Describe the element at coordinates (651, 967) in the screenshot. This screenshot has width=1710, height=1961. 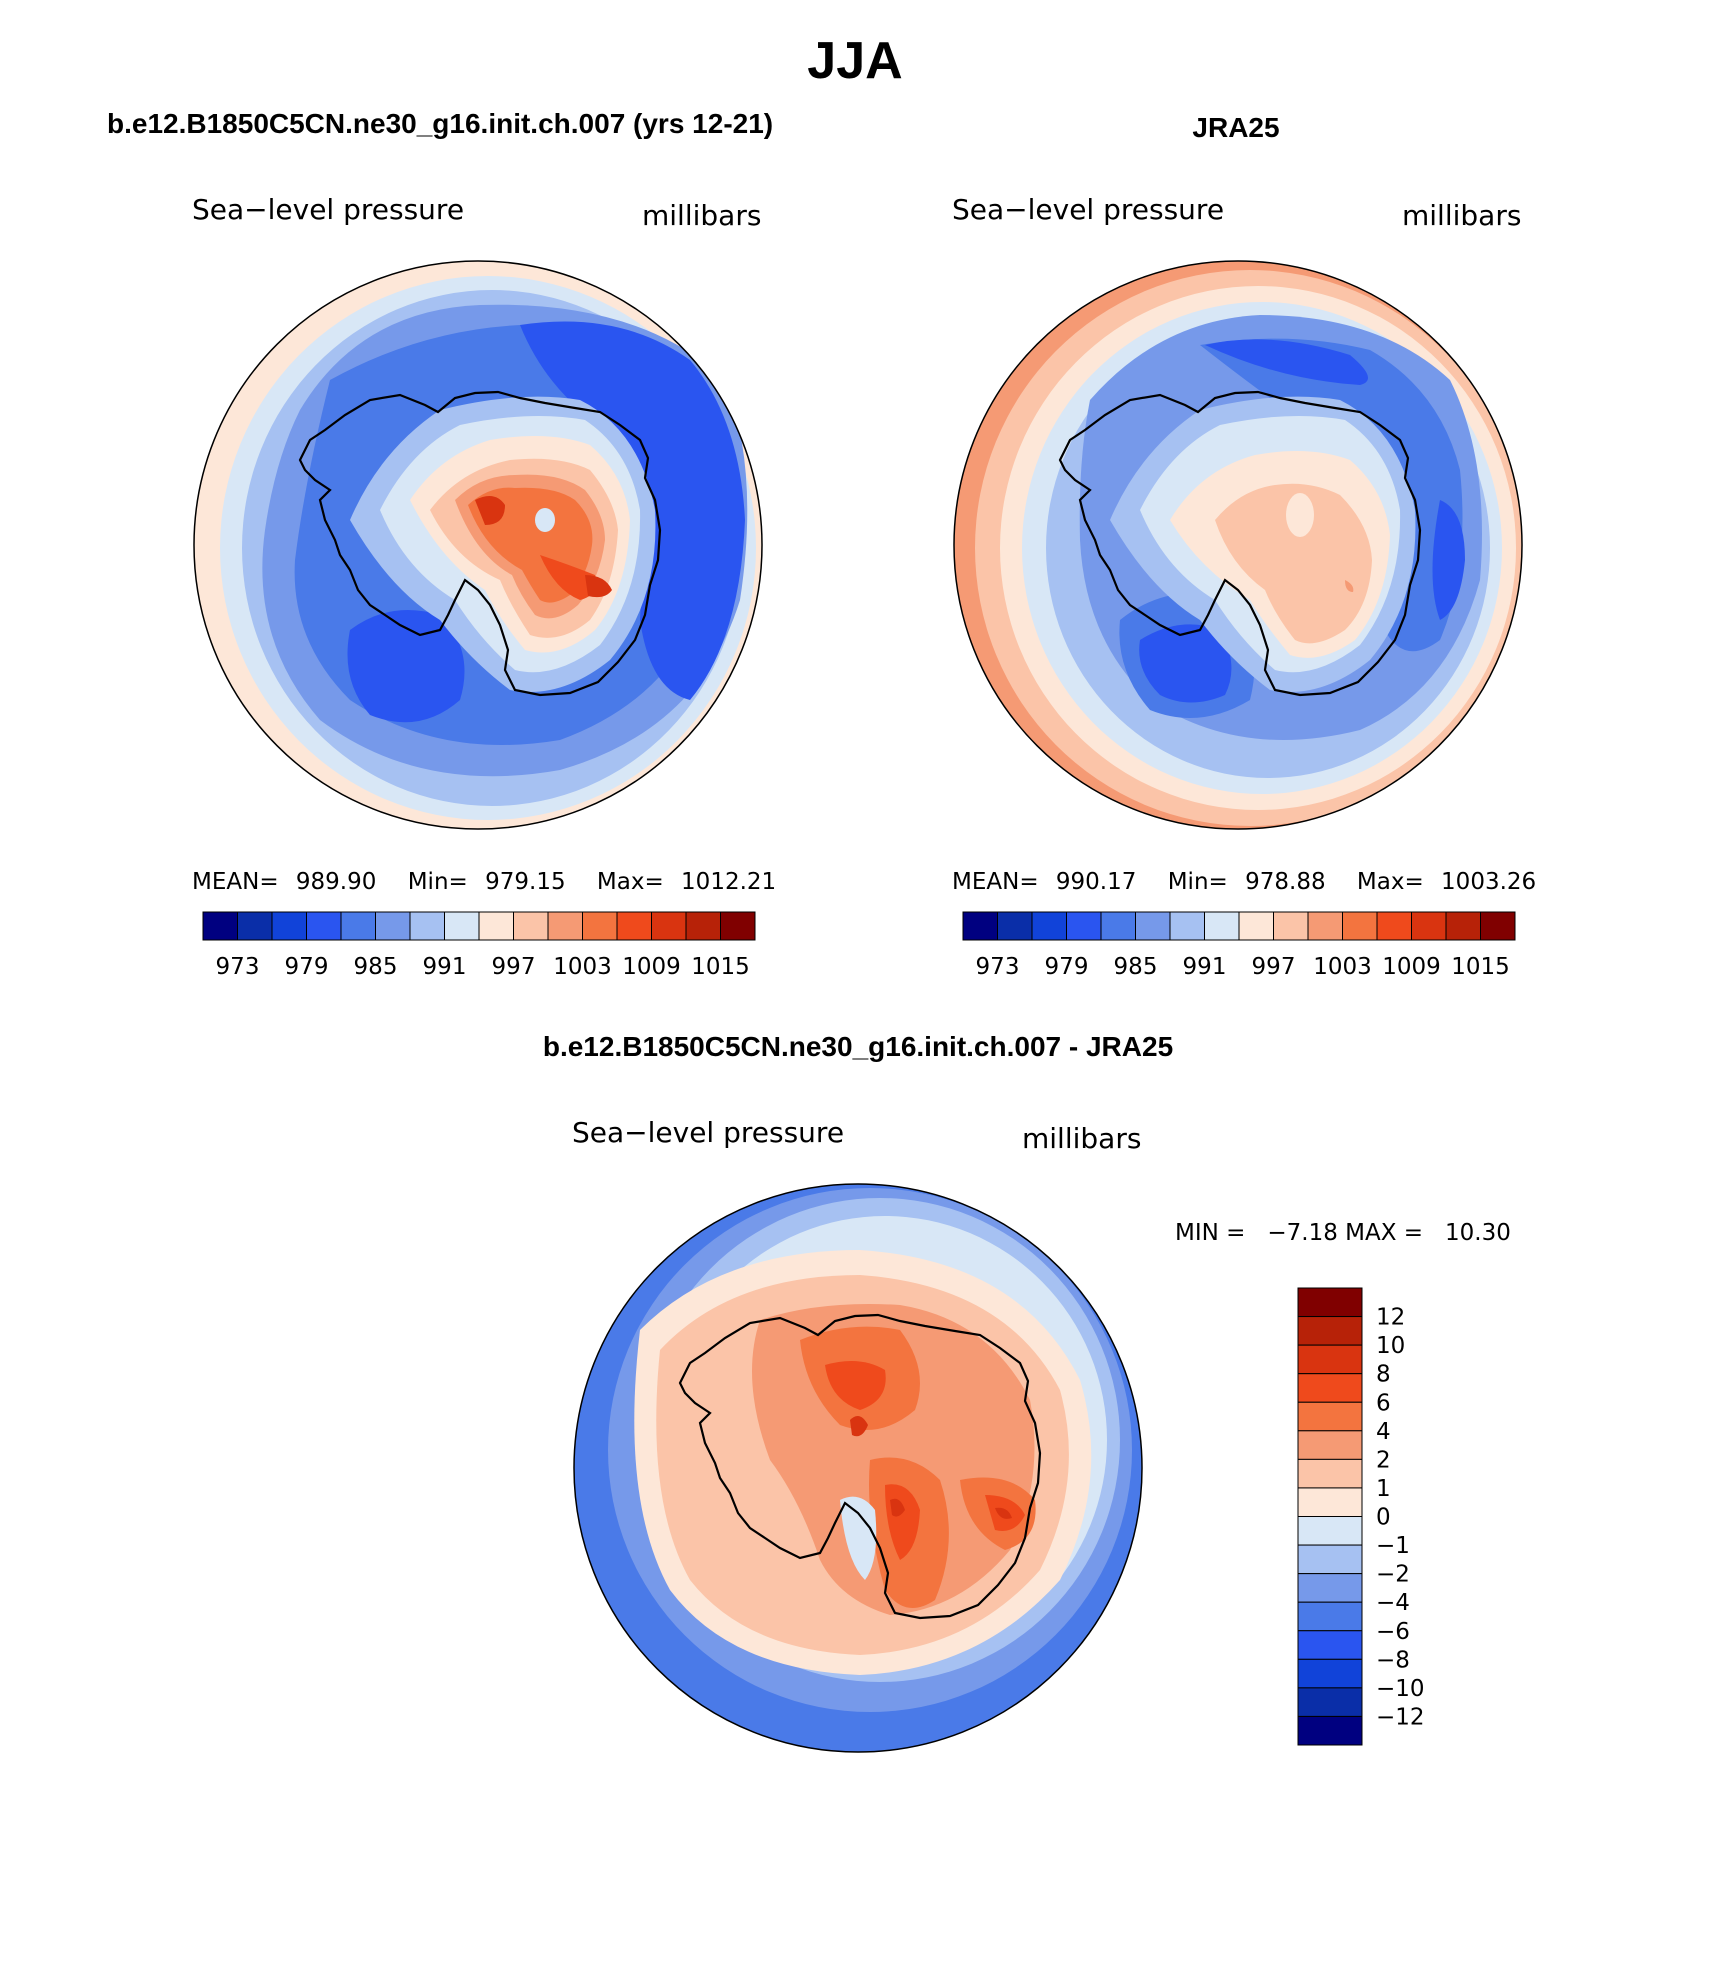
I see `model-colorbar-tick-label: 1009` at that location.